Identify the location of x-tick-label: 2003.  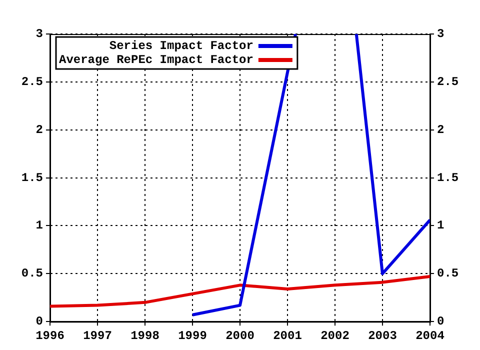
(382, 335).